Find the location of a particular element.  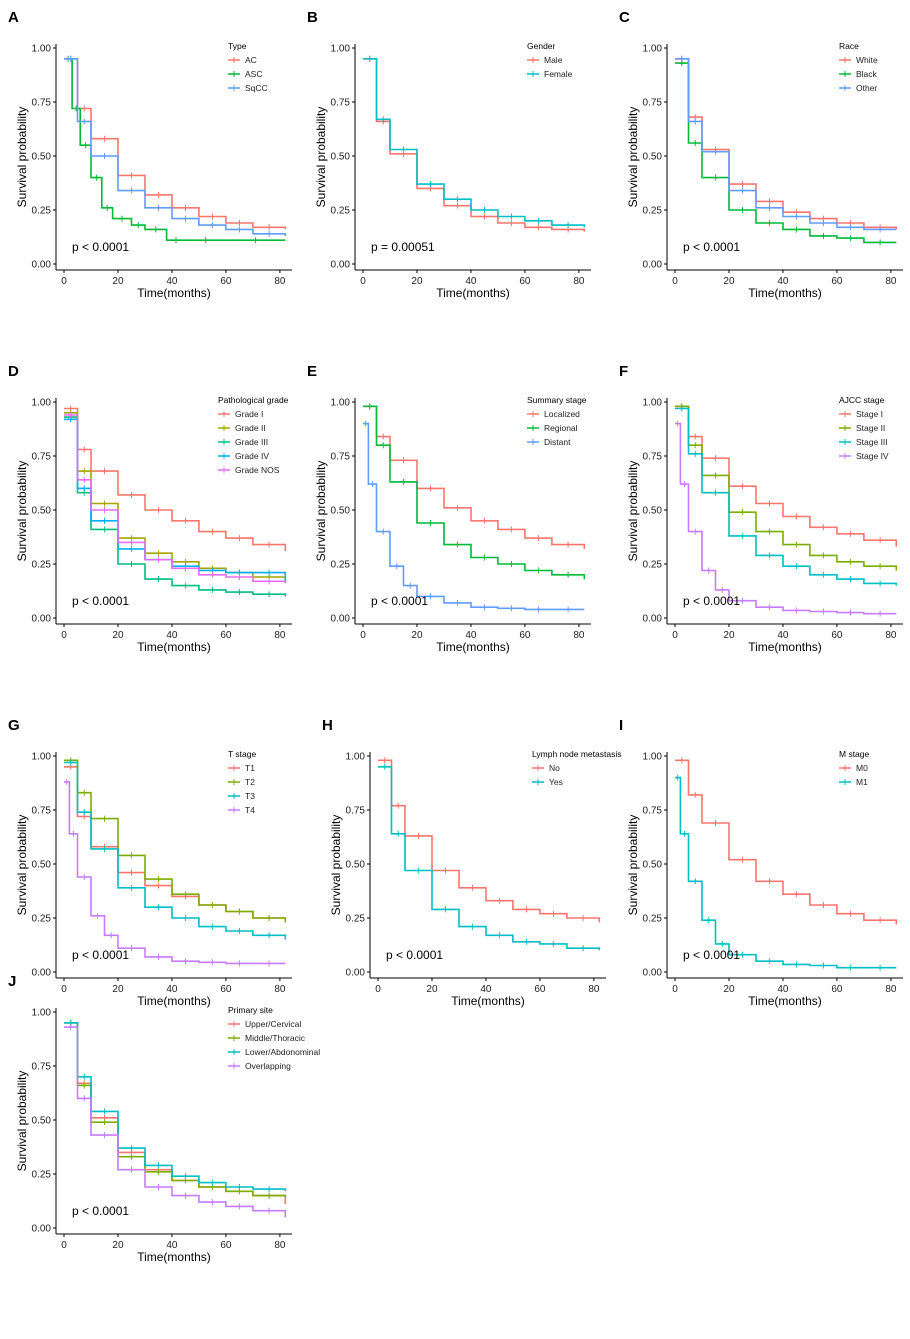

series-sqcc is located at coordinates (175, 146).